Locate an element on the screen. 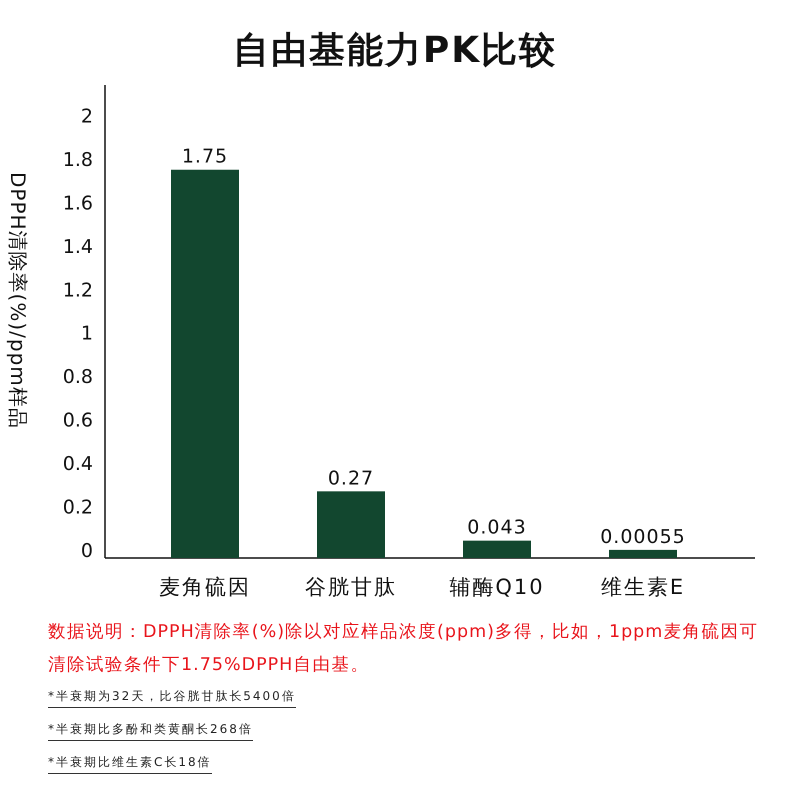 This screenshot has height=797, width=790. y-tick-label: 0.4 is located at coordinates (77, 464).